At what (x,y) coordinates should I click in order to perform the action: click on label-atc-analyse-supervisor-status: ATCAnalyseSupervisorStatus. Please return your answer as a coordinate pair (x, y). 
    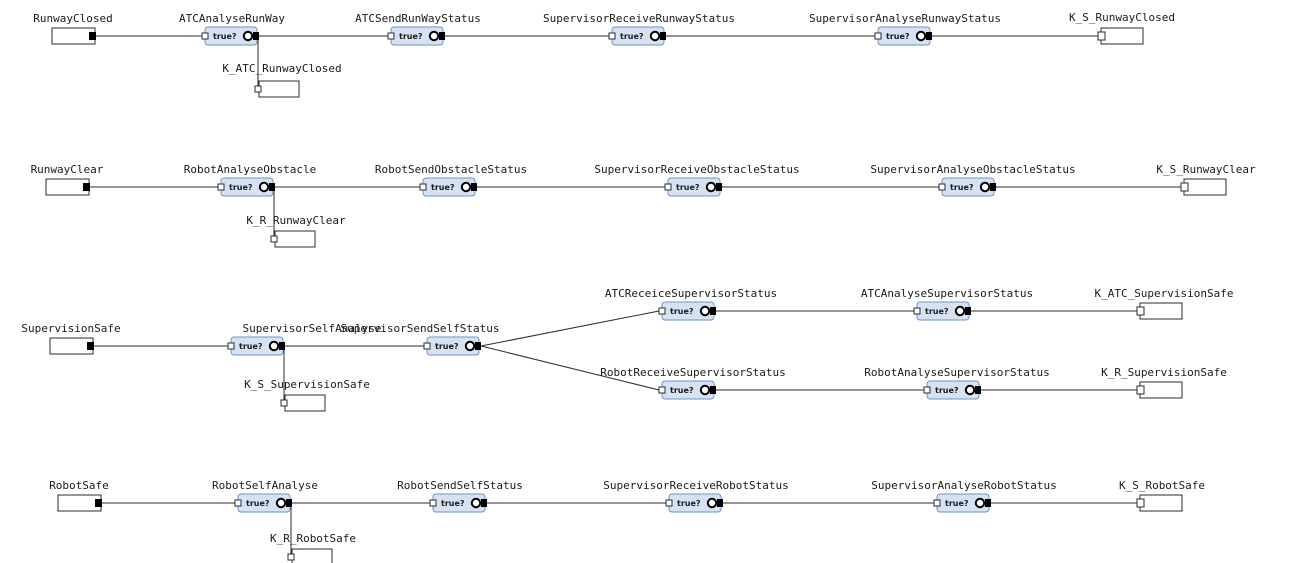
    Looking at the image, I should click on (947, 293).